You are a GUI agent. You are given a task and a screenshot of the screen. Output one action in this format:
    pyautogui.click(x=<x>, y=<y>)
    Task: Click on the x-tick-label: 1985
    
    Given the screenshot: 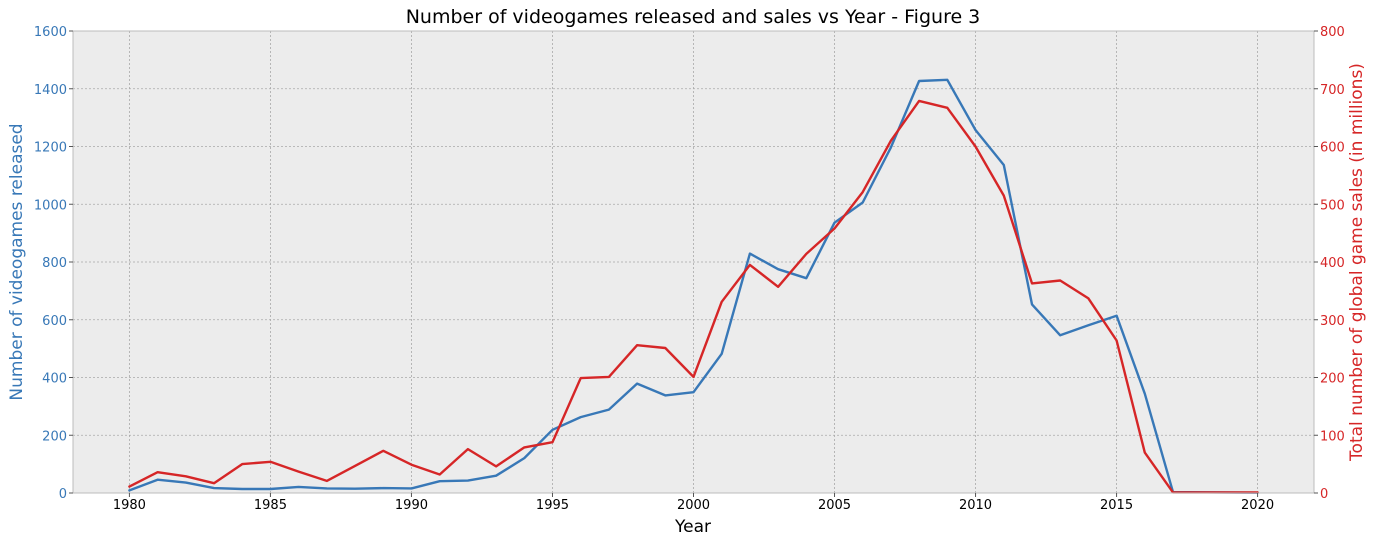 What is the action you would take?
    pyautogui.click(x=270, y=505)
    